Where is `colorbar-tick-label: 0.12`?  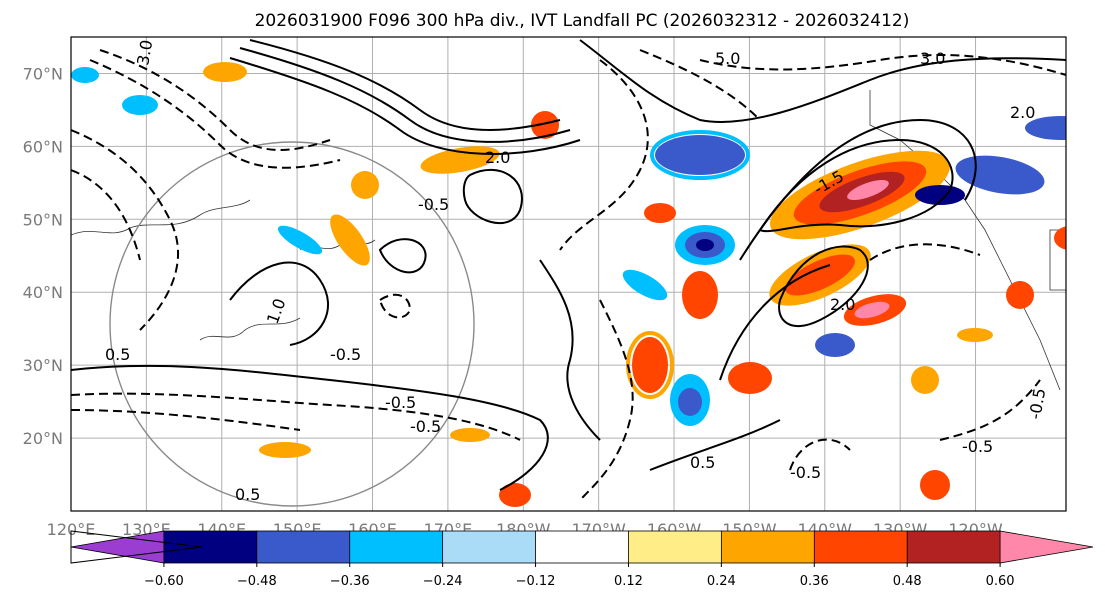 colorbar-tick-label: 0.12 is located at coordinates (628, 581).